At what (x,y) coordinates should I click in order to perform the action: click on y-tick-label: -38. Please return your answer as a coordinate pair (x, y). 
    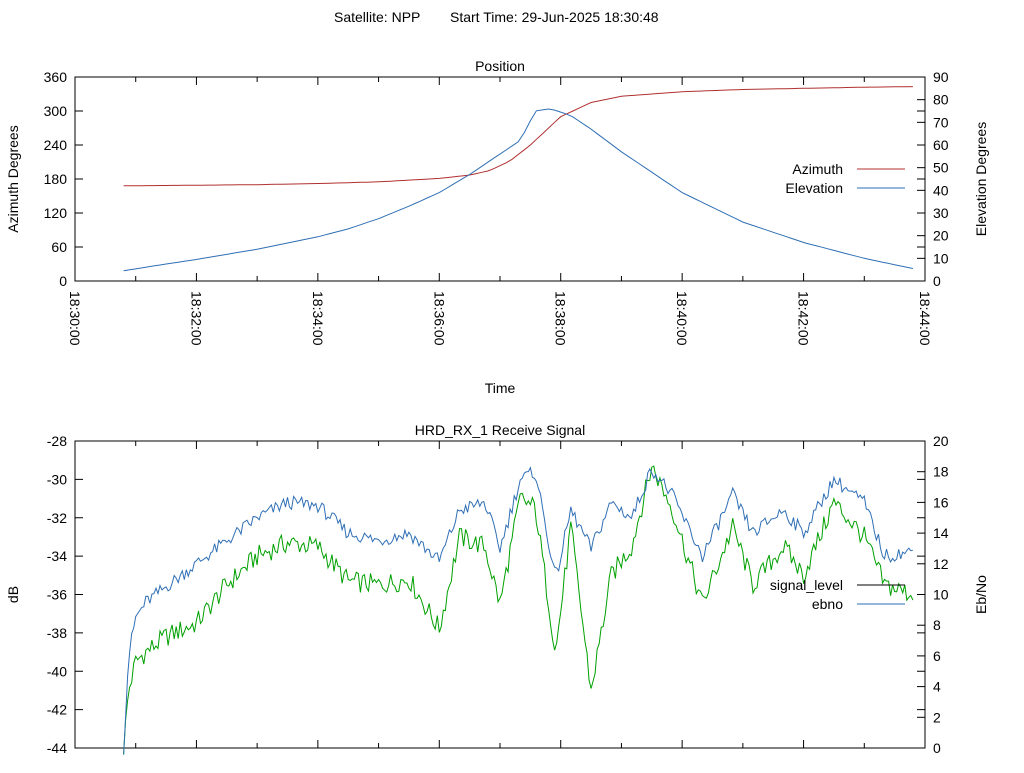
    Looking at the image, I should click on (57, 633).